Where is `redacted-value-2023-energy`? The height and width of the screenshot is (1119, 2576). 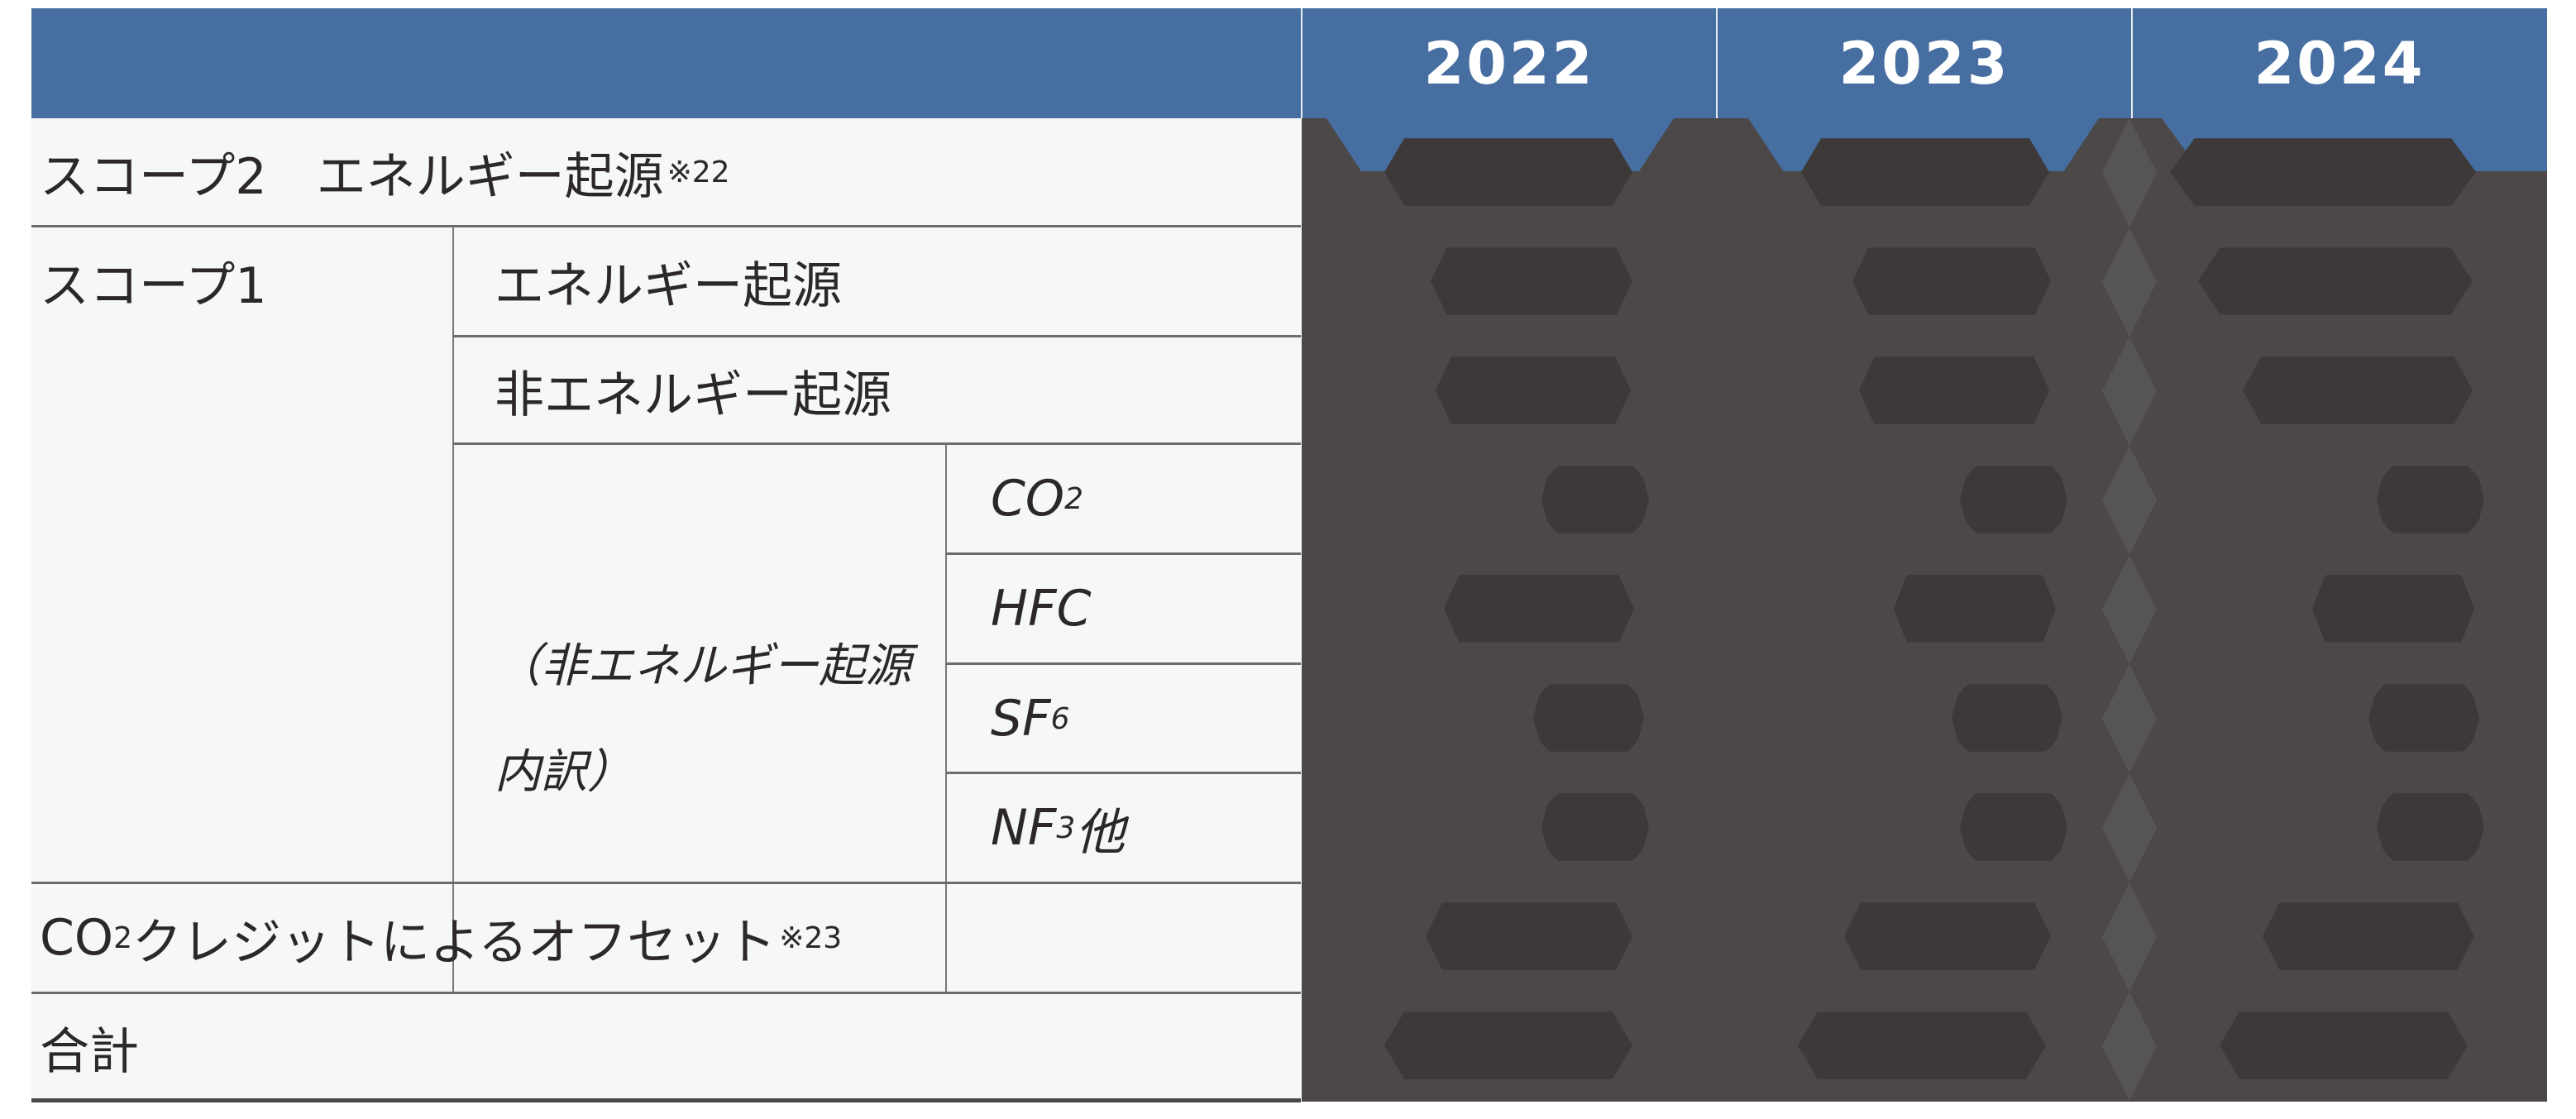
redacted-value-2023-energy is located at coordinates (1951, 281).